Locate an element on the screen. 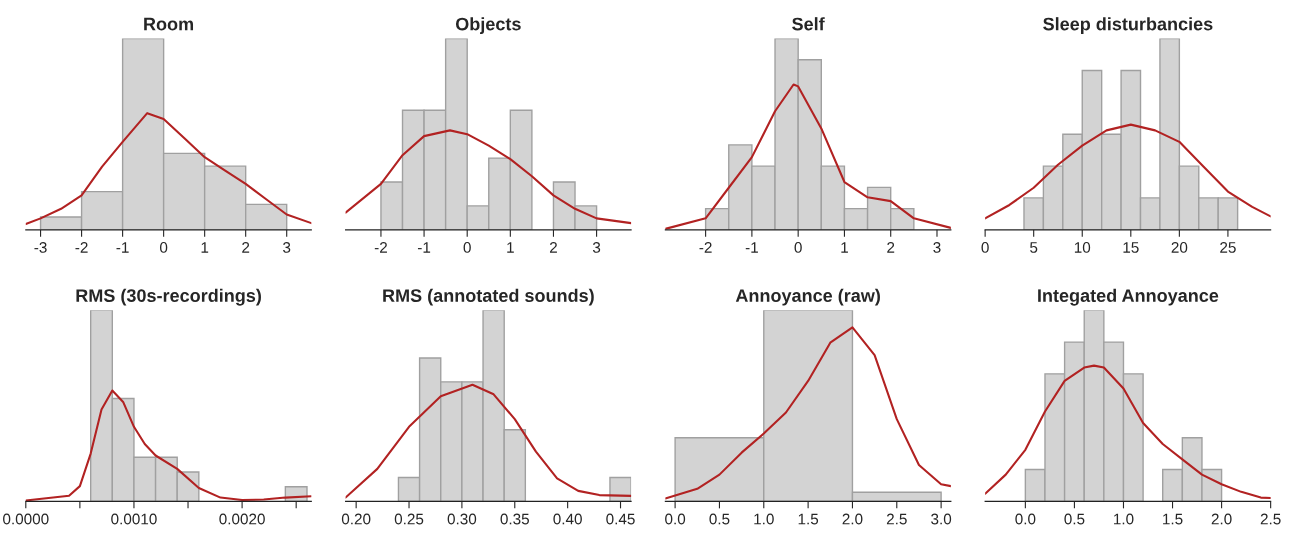  chart-title: Room is located at coordinates (169, 24).